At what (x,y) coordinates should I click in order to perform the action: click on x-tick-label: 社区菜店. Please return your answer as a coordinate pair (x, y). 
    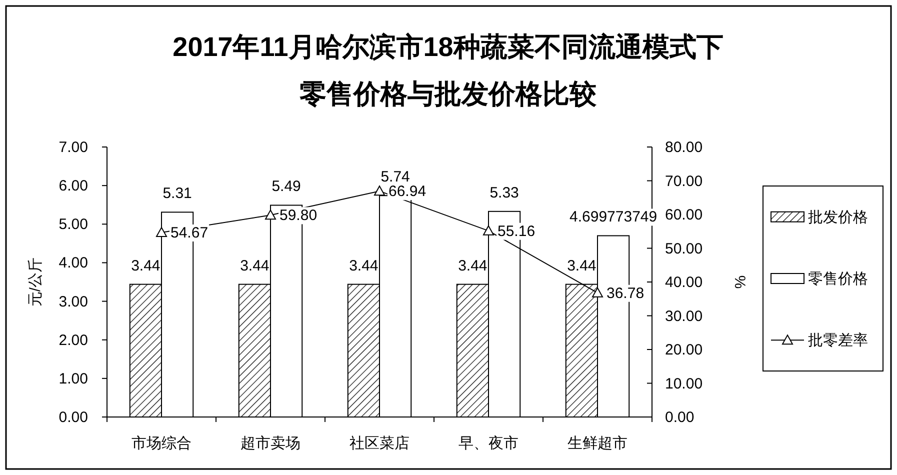
    Looking at the image, I should click on (380, 443).